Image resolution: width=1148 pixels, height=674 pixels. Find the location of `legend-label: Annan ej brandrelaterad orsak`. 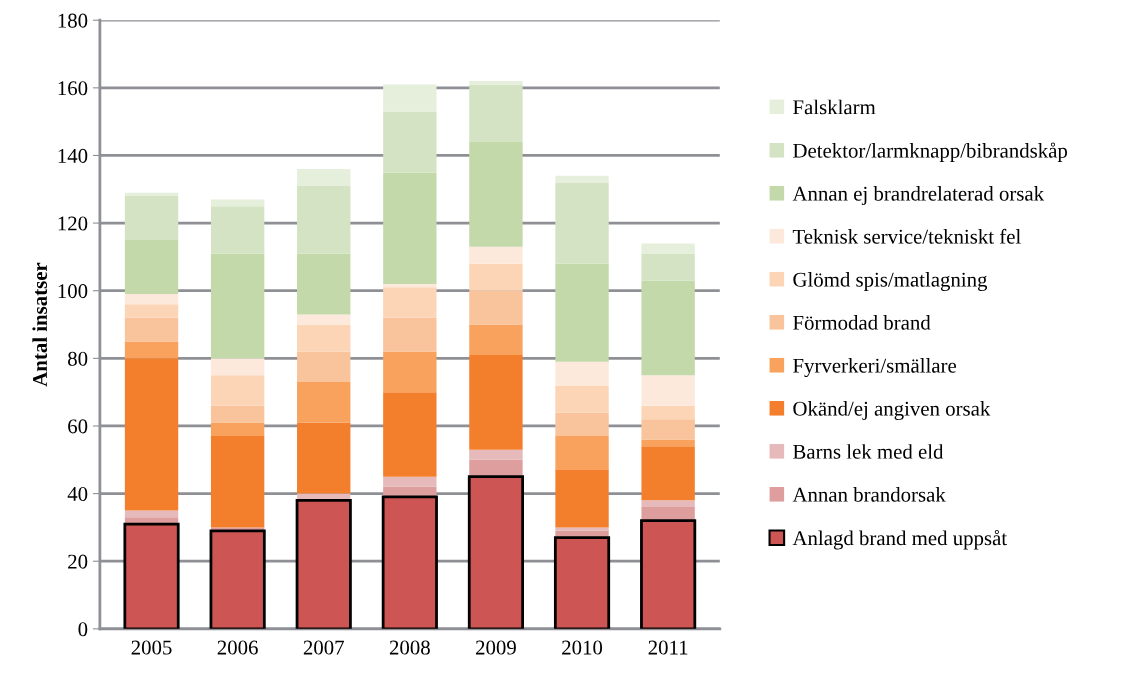

legend-label: Annan ej brandrelaterad orsak is located at coordinates (918, 195).